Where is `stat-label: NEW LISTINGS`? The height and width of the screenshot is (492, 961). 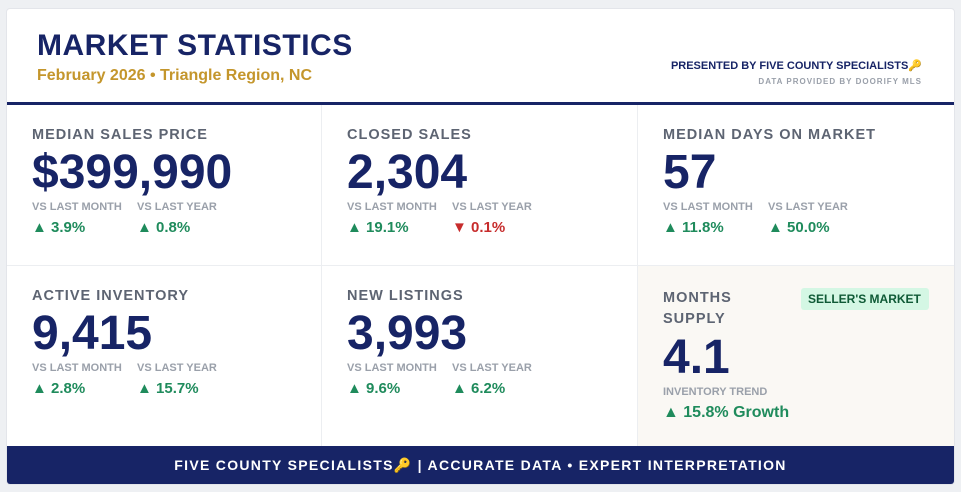
stat-label: NEW LISTINGS is located at coordinates (405, 296).